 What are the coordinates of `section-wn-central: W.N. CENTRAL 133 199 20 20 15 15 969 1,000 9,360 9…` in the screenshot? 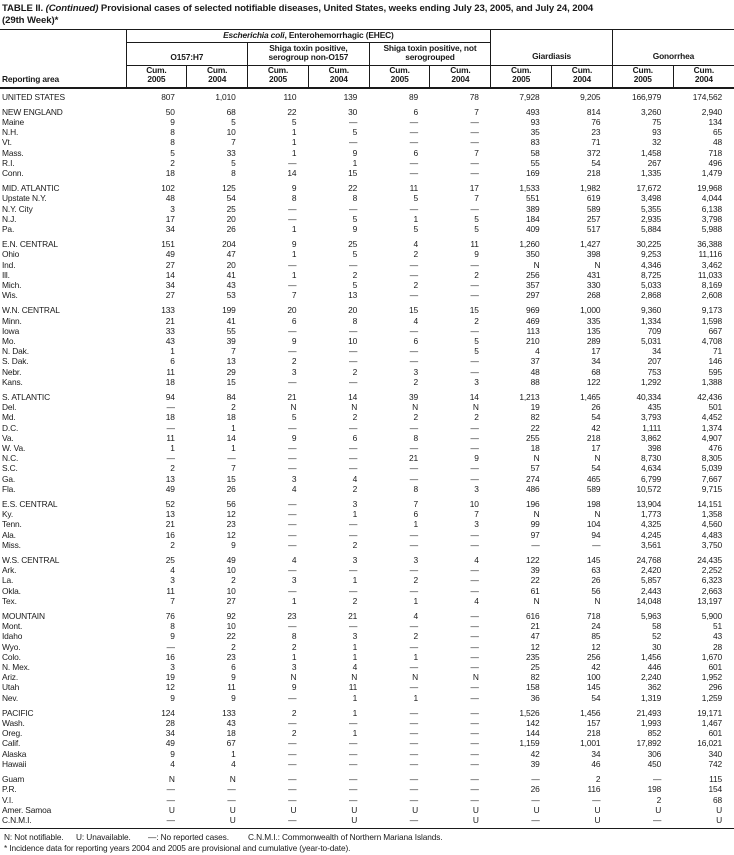 It's located at (367, 343).